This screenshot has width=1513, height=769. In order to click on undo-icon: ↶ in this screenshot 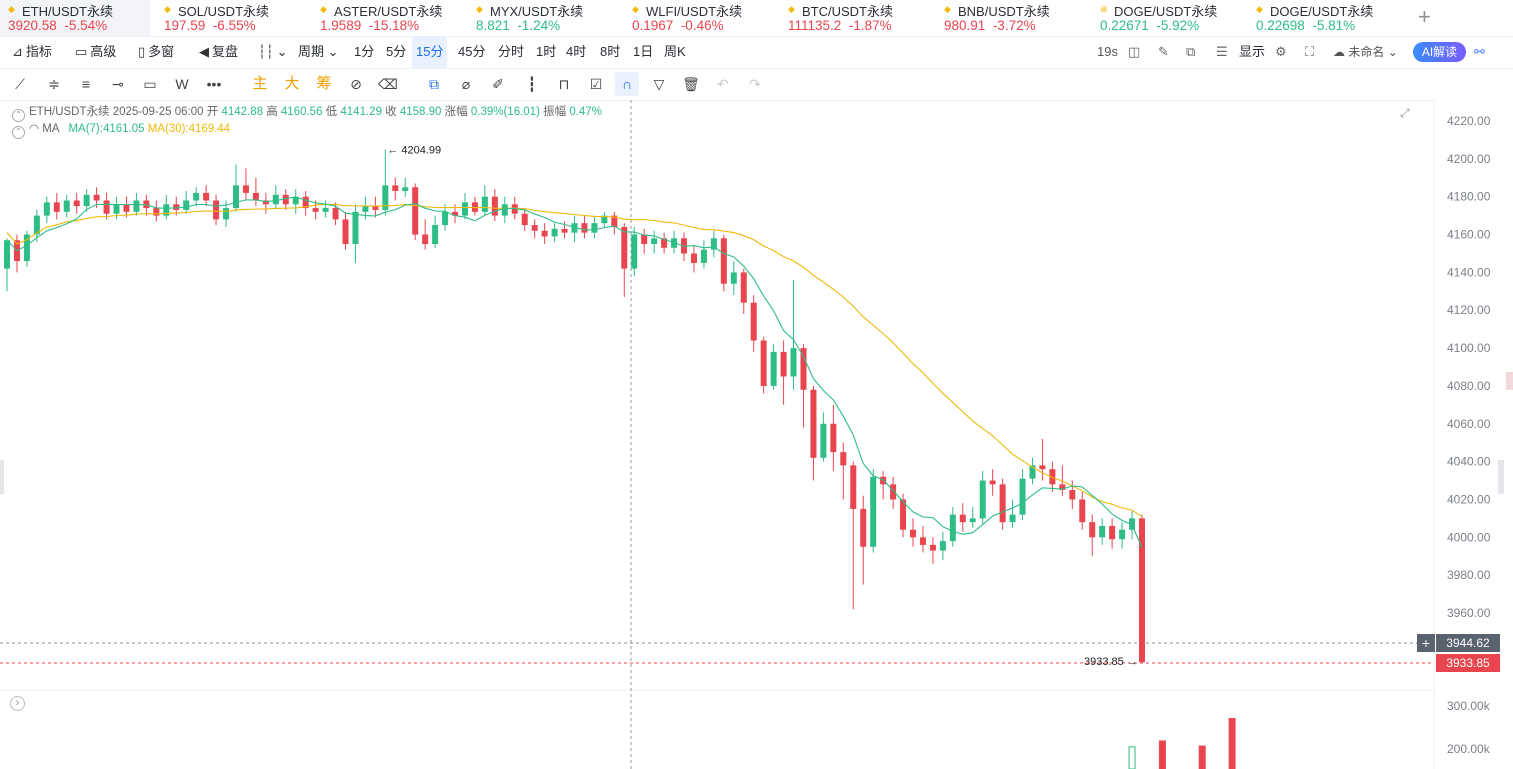, I will do `click(723, 84)`.